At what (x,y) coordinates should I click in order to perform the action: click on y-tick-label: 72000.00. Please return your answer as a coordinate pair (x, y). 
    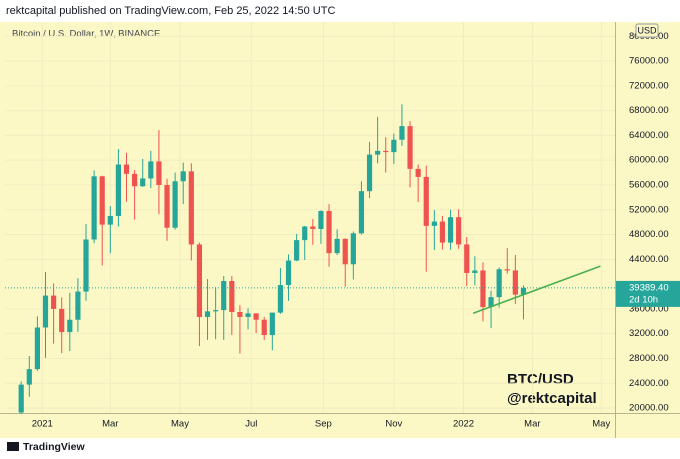
    Looking at the image, I should click on (649, 85).